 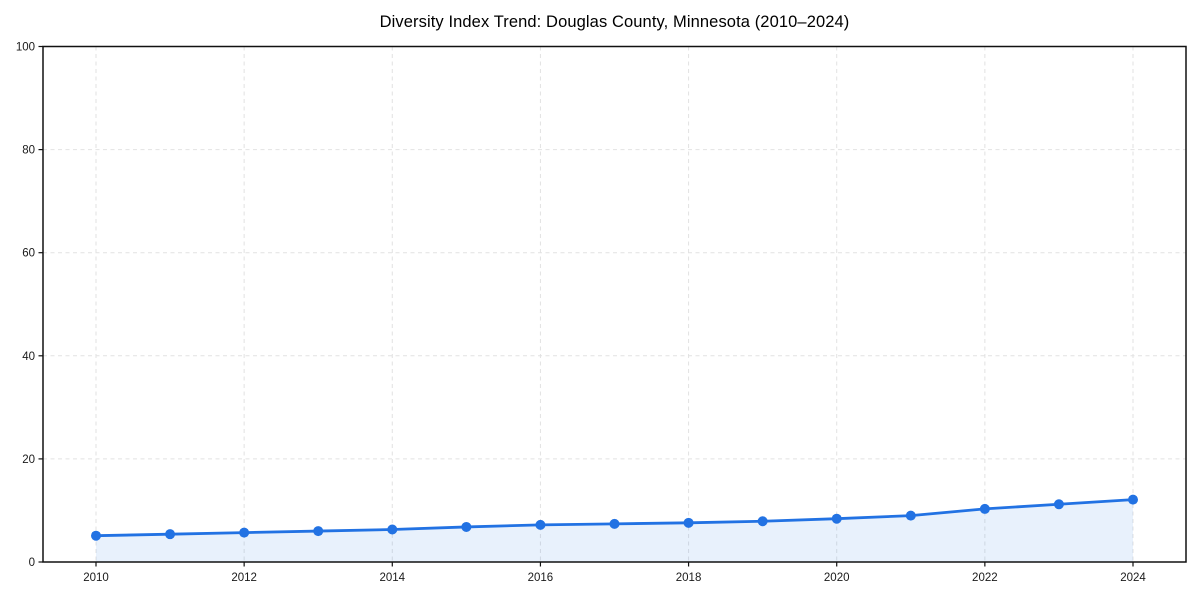 I want to click on x-tick-label: 2010, so click(x=96, y=578).